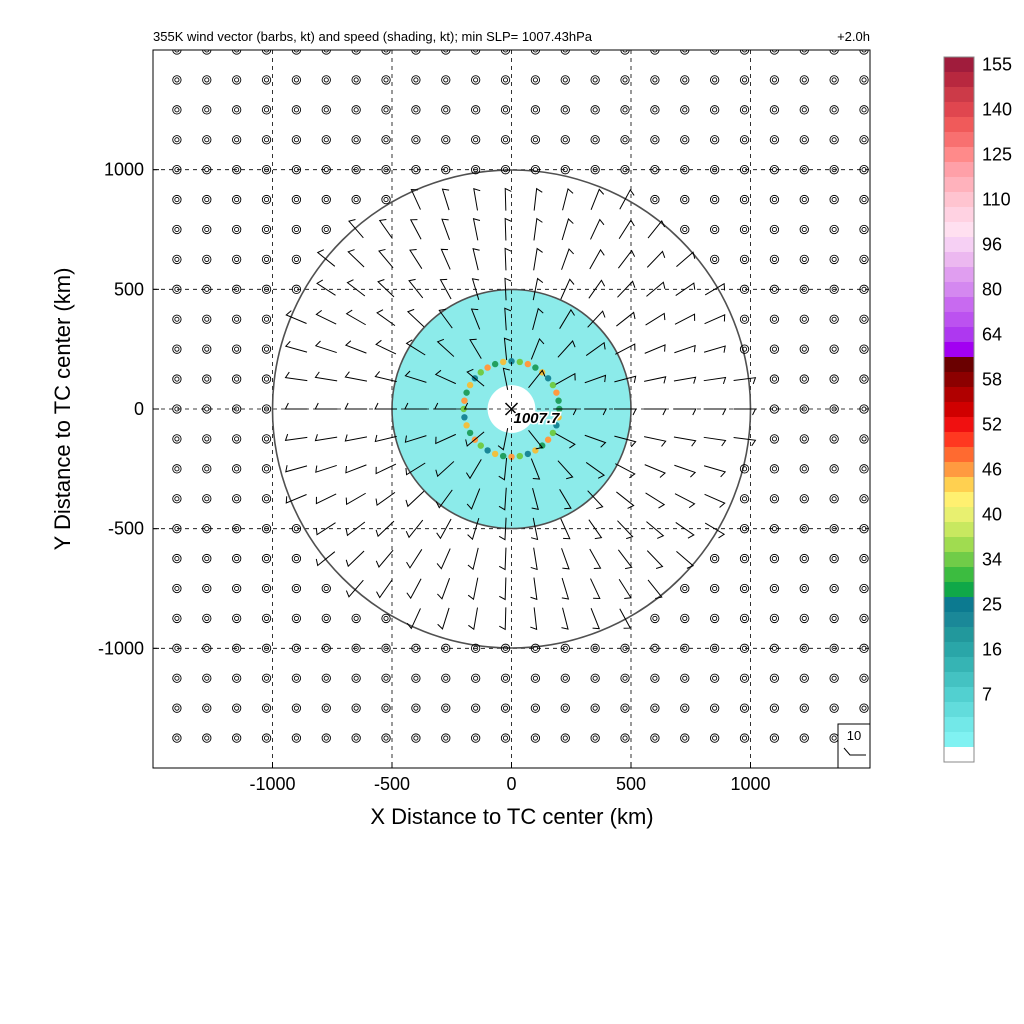  Describe the element at coordinates (977, 409) in the screenshot. I see `colorbar: 155 140 125 110 96 80 64 58 52 46 40 34 25 16 7` at that location.